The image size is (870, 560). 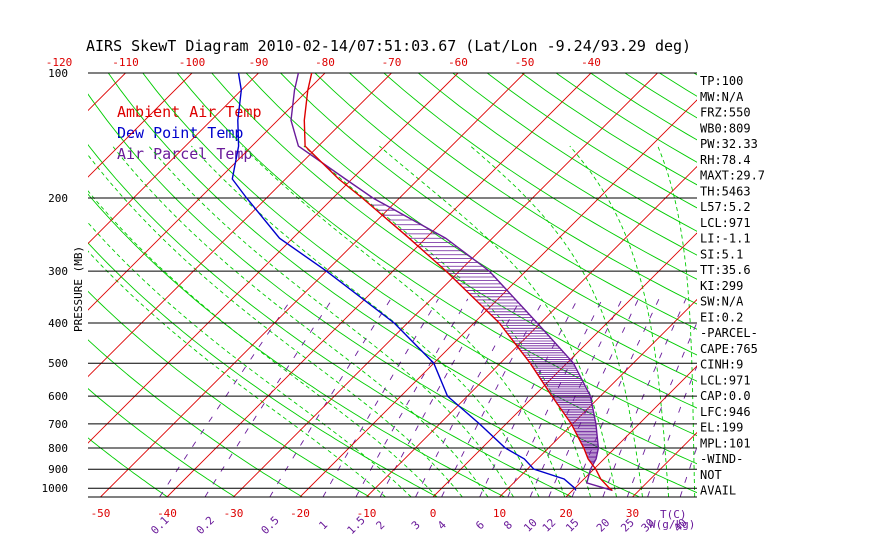 What do you see at coordinates (725, 443) in the screenshot?
I see `stat-entry: MPL:101` at bounding box center [725, 443].